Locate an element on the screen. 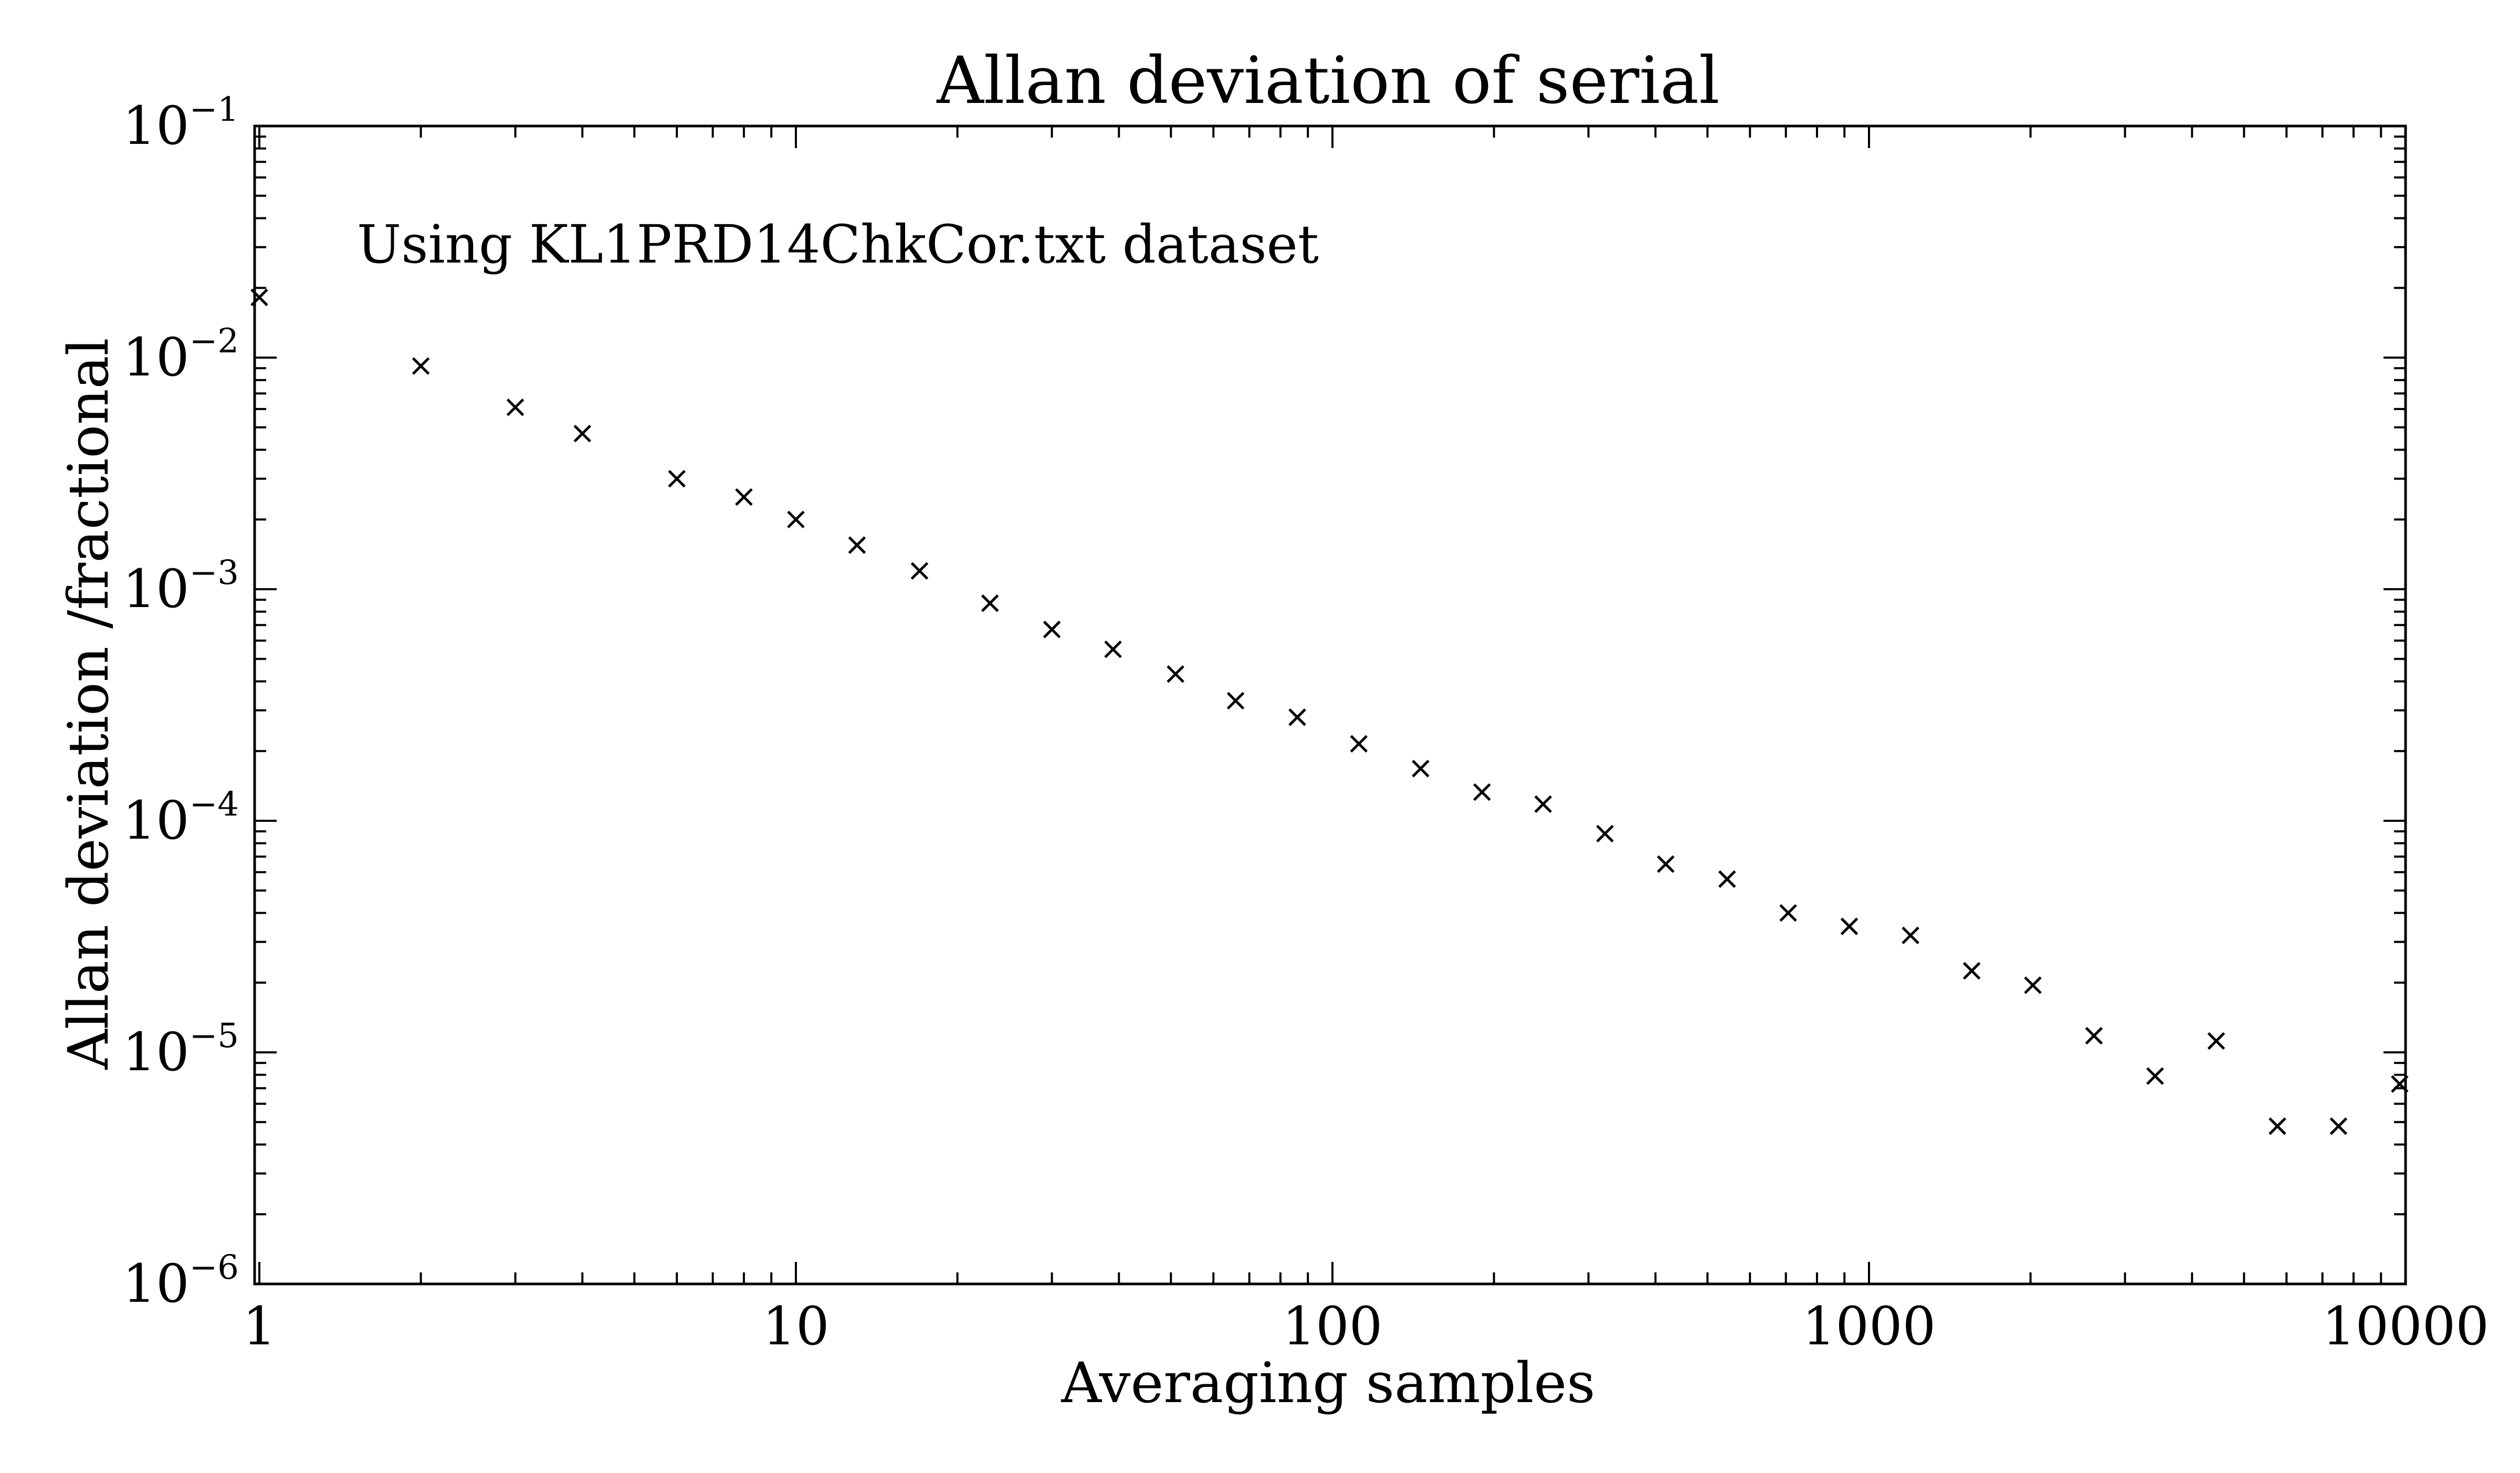  y-tick-label: 10⁻² is located at coordinates (180, 355).